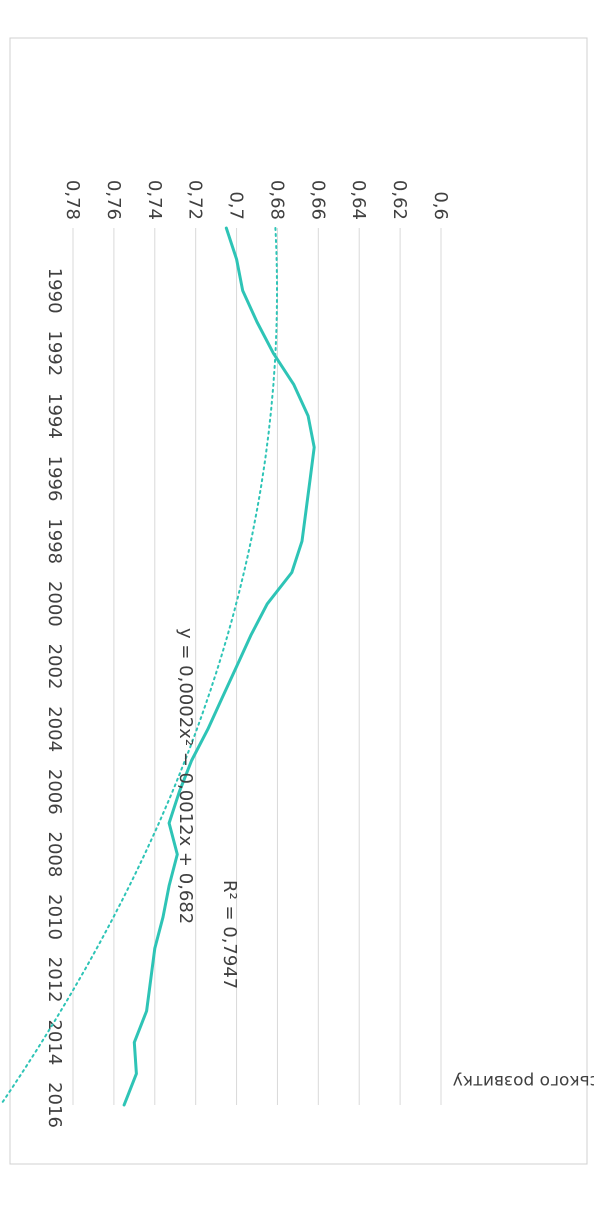  I want to click on y-axis-ticks: 0,6 0,62 0,64 0,66 0,68 0,7 0,72 0,74 0,76 0,78, so click(256, 200).